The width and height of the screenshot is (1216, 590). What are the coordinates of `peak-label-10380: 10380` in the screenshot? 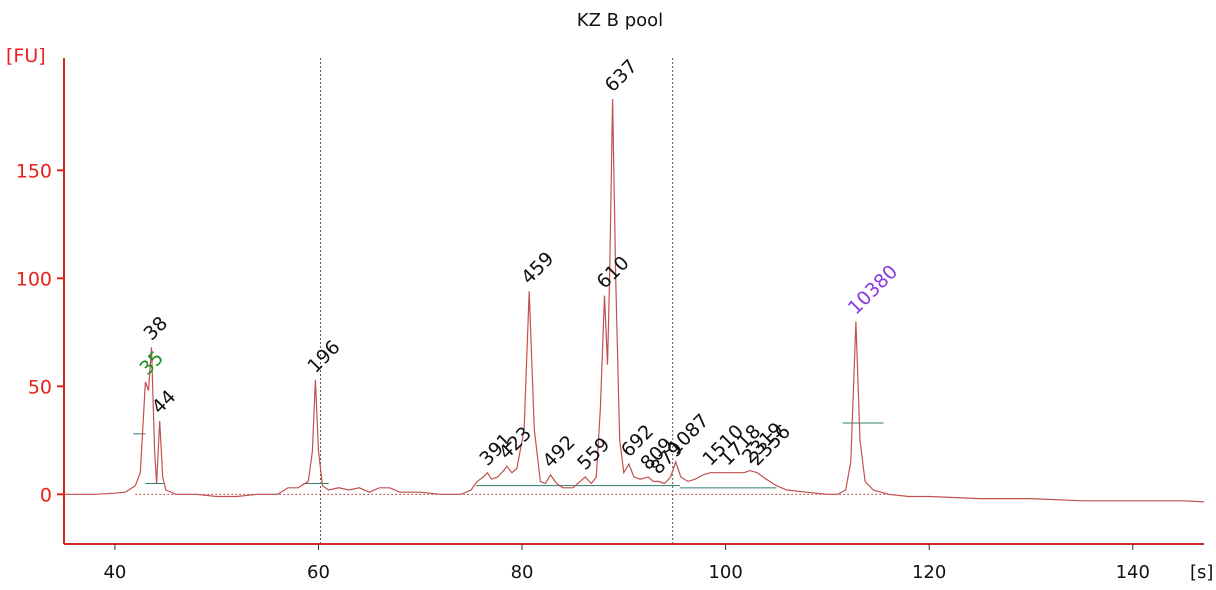 It's located at (873, 290).